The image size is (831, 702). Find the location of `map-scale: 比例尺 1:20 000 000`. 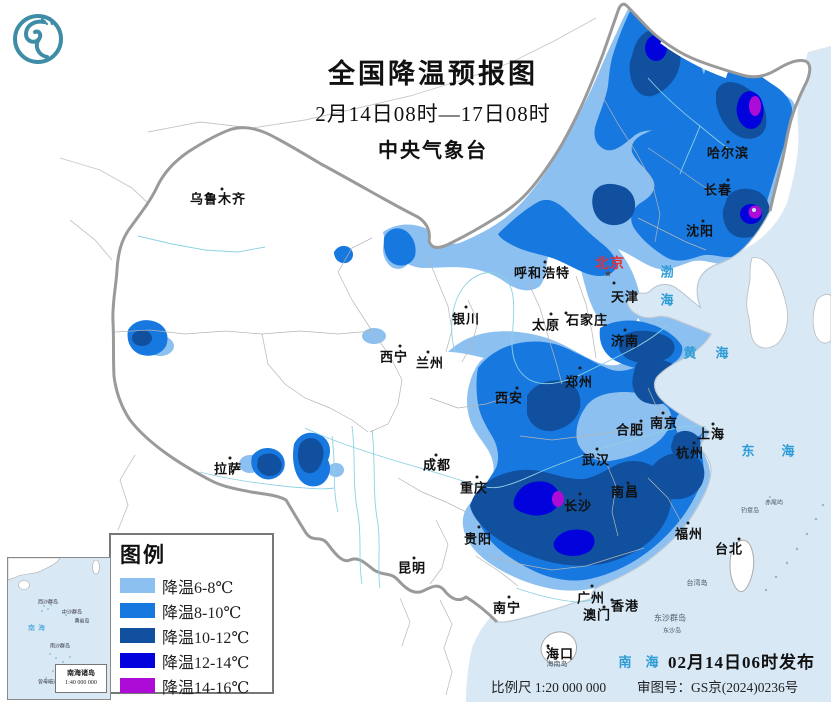

map-scale: 比例尺 1:20 000 000 is located at coordinates (549, 687).